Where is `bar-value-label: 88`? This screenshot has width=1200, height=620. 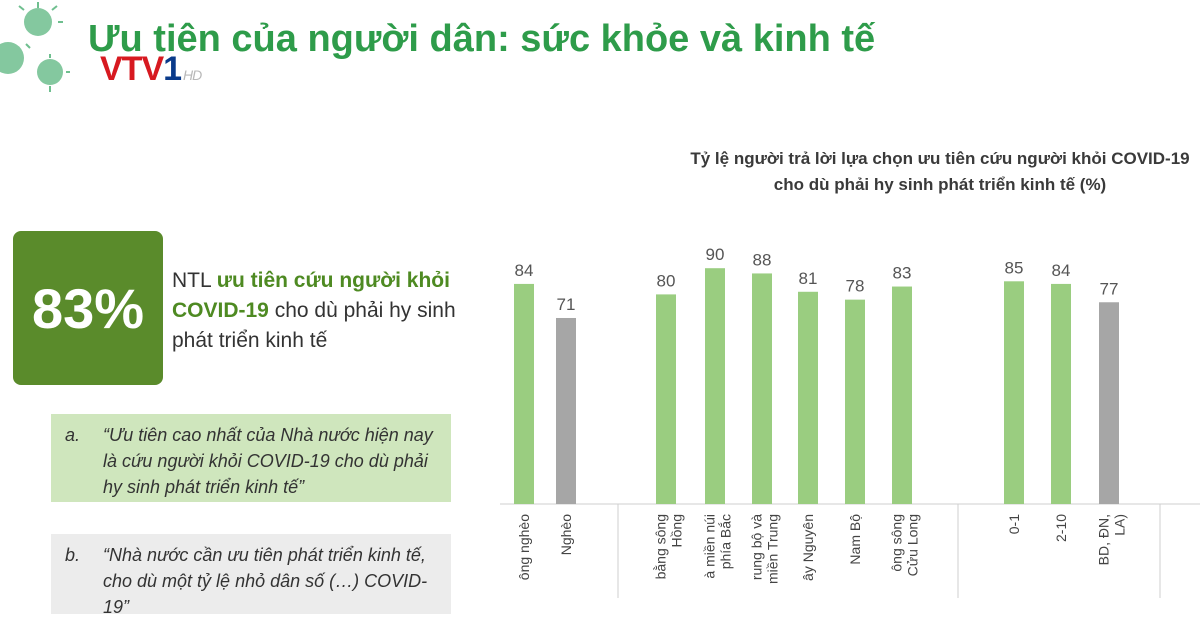
bar-value-label: 88 is located at coordinates (762, 259).